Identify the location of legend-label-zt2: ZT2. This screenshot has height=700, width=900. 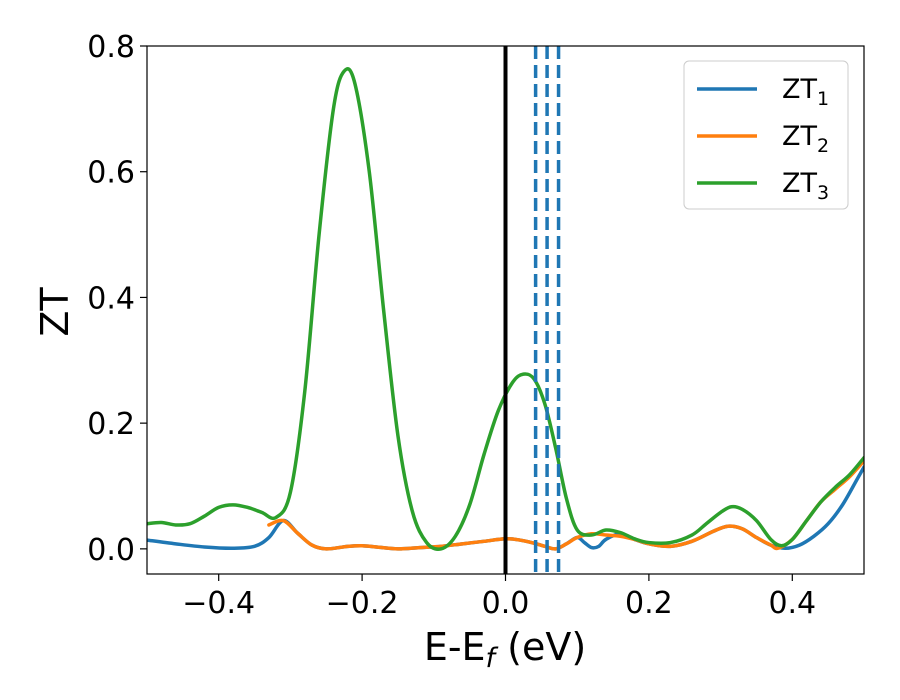
(805, 139).